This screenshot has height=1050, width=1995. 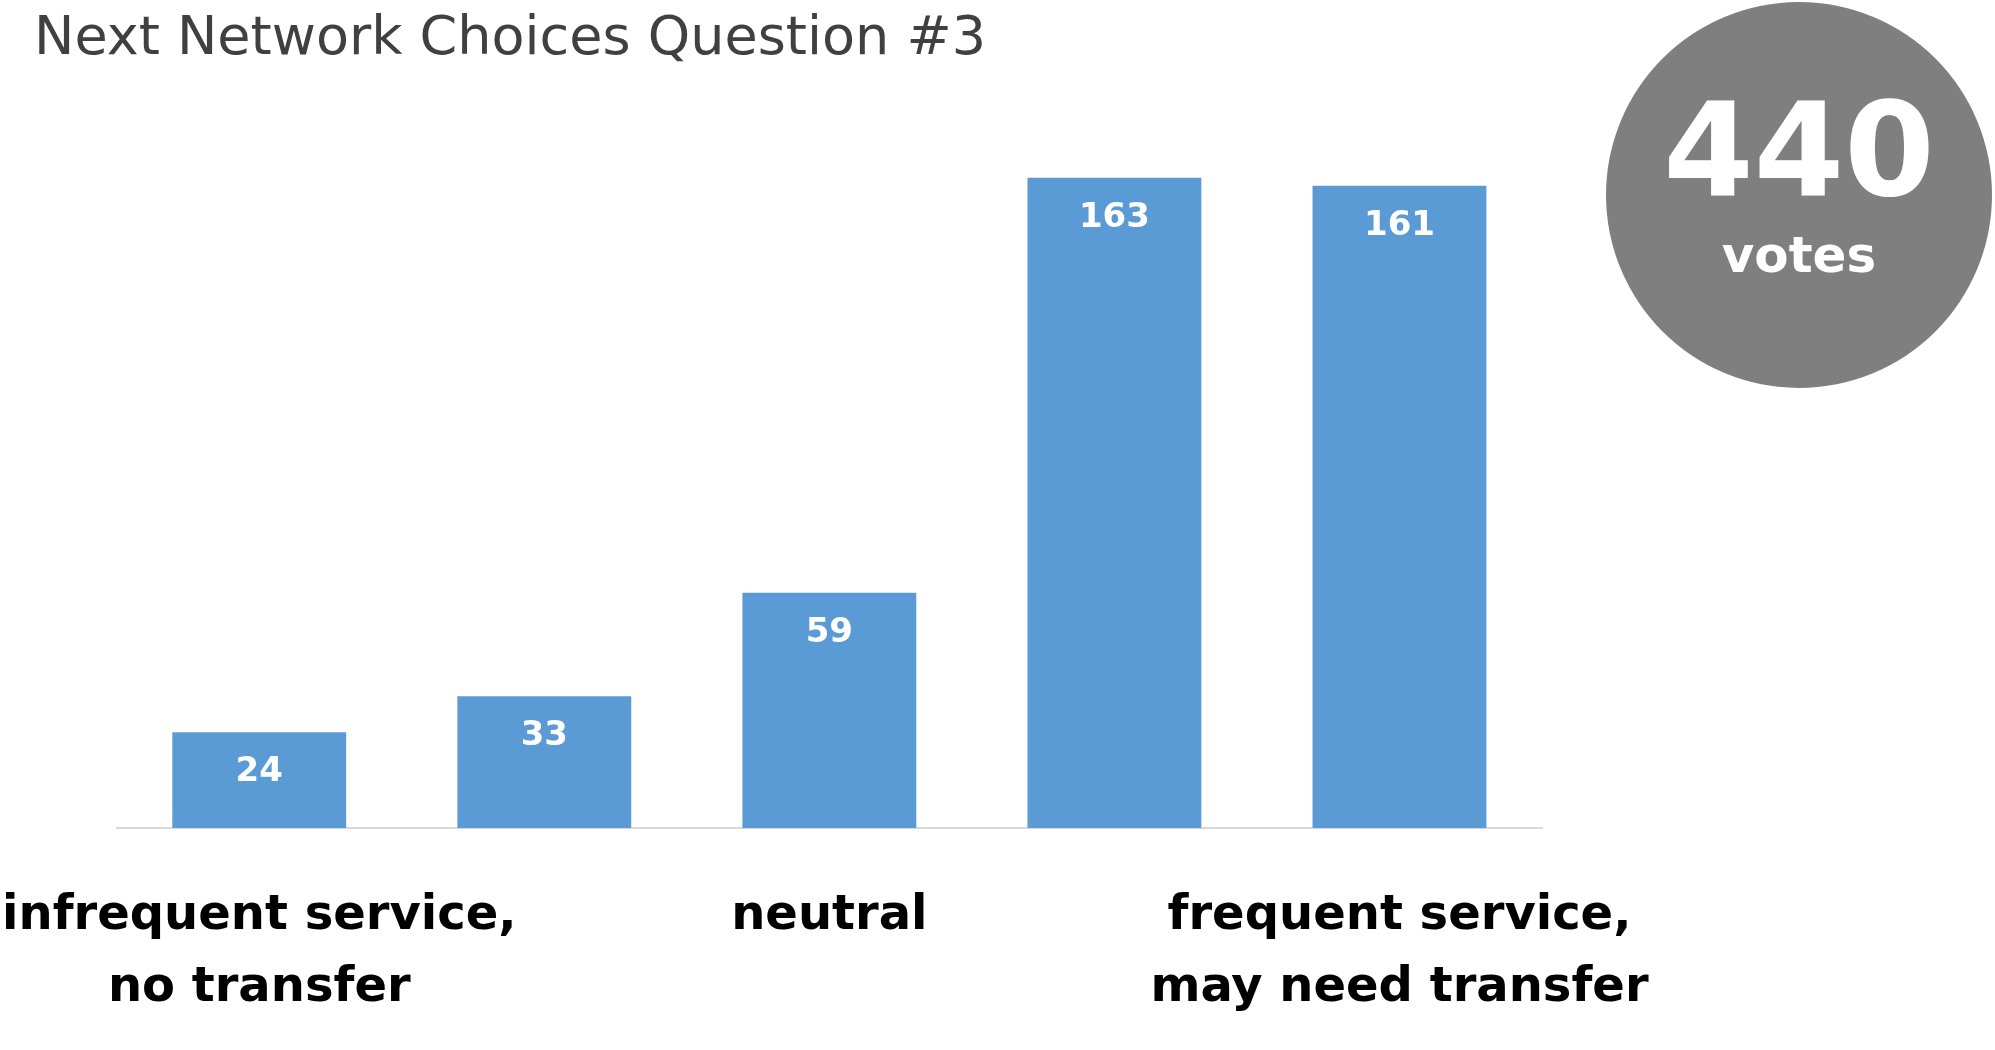 What do you see at coordinates (510, 35) in the screenshot?
I see `chart-title: Next Network Choices Question #3` at bounding box center [510, 35].